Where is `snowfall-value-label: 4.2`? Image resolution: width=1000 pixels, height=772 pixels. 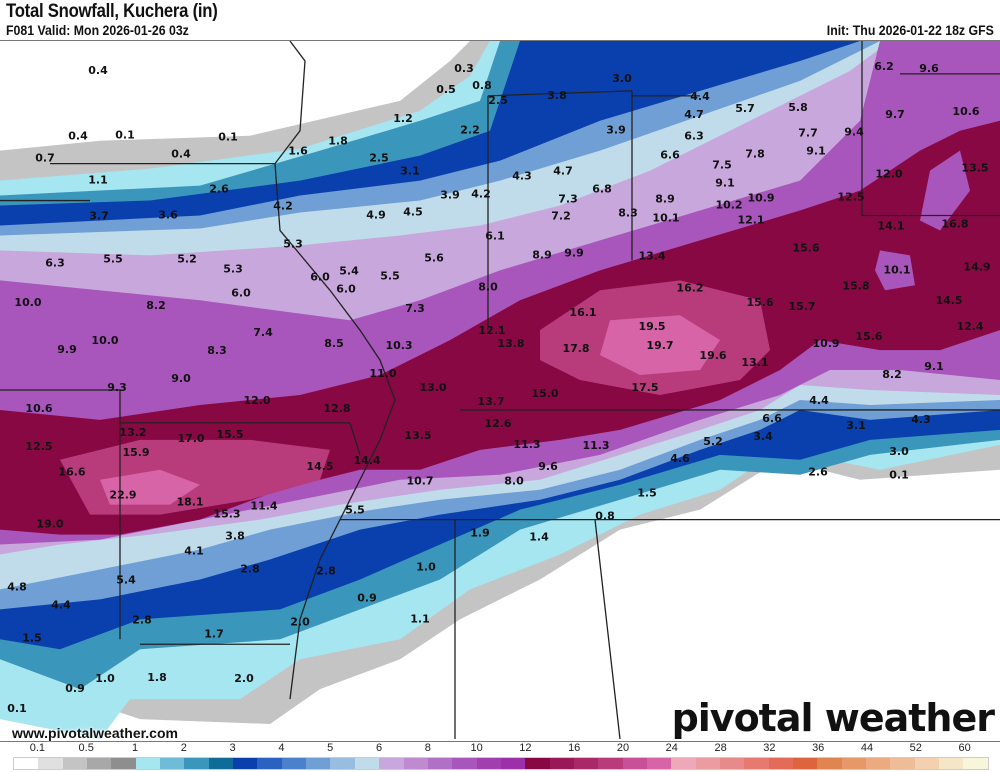 snowfall-value-label: 4.2 is located at coordinates (282, 206).